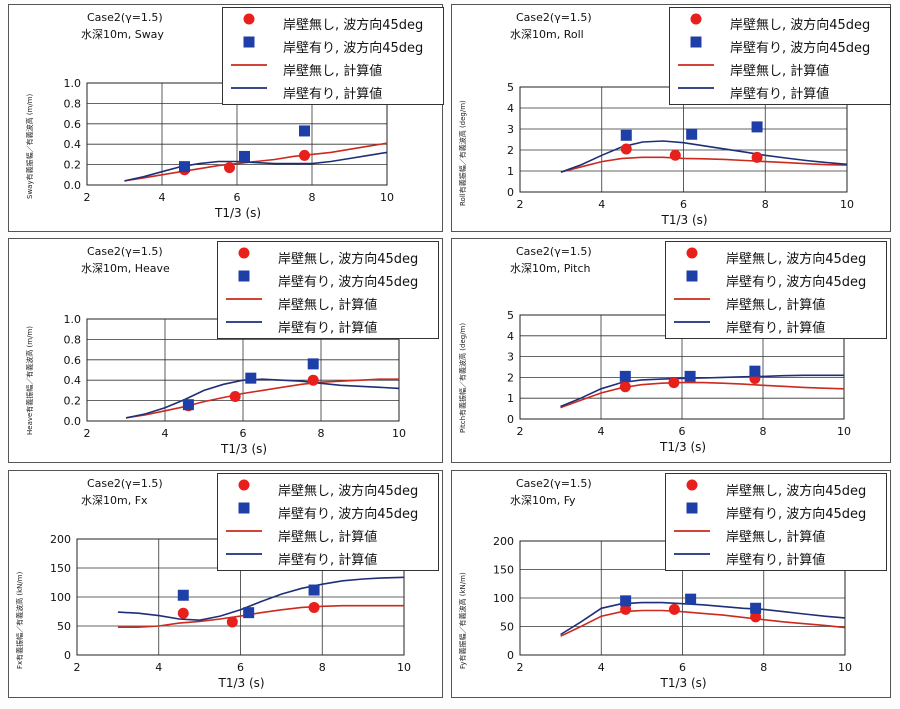 The width and height of the screenshot is (900, 709). Describe the element at coordinates (679, 373) in the screenshot. I see `chart-svg: 2 4 6 8 10 0 1 2 3 4 5` at that location.